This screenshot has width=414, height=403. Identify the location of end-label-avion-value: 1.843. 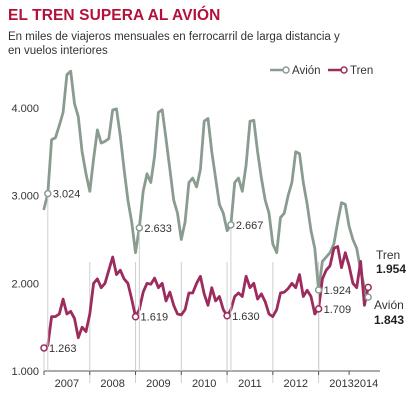
(389, 320).